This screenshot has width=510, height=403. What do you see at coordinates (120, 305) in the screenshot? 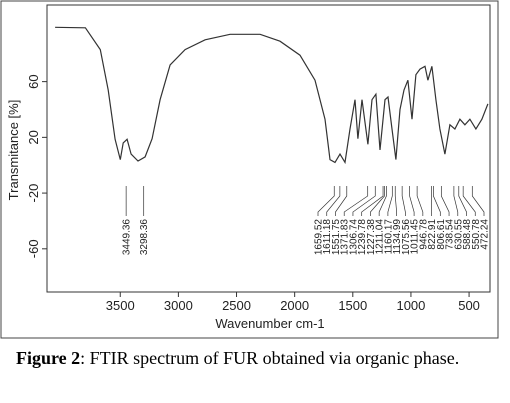
I see `x-tick-label: 3500` at bounding box center [120, 305].